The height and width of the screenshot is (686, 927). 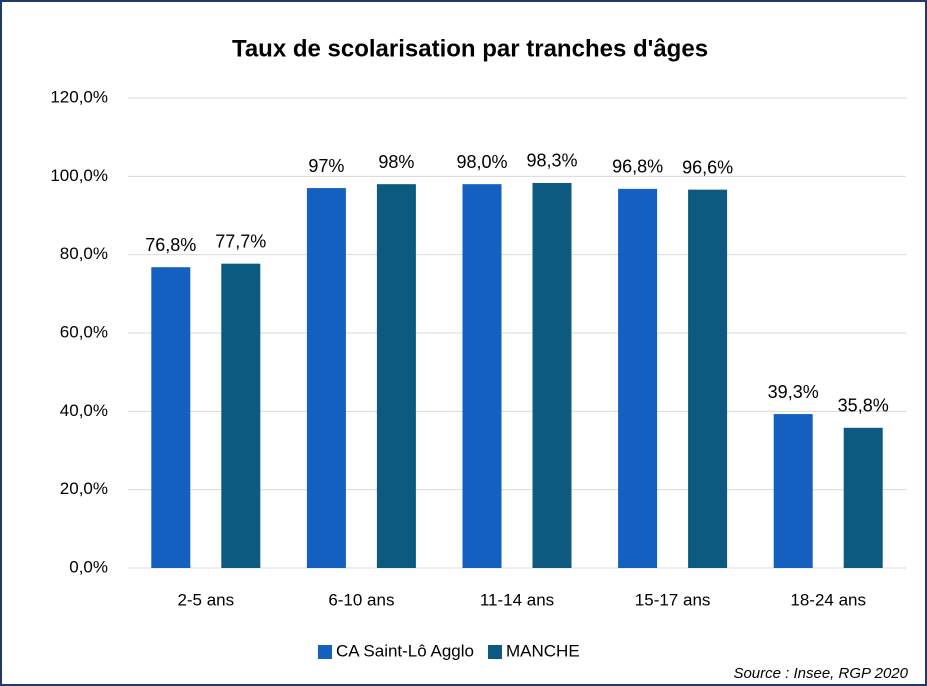 What do you see at coordinates (205, 599) in the screenshot?
I see `x-tick-label: 2-5 ans` at bounding box center [205, 599].